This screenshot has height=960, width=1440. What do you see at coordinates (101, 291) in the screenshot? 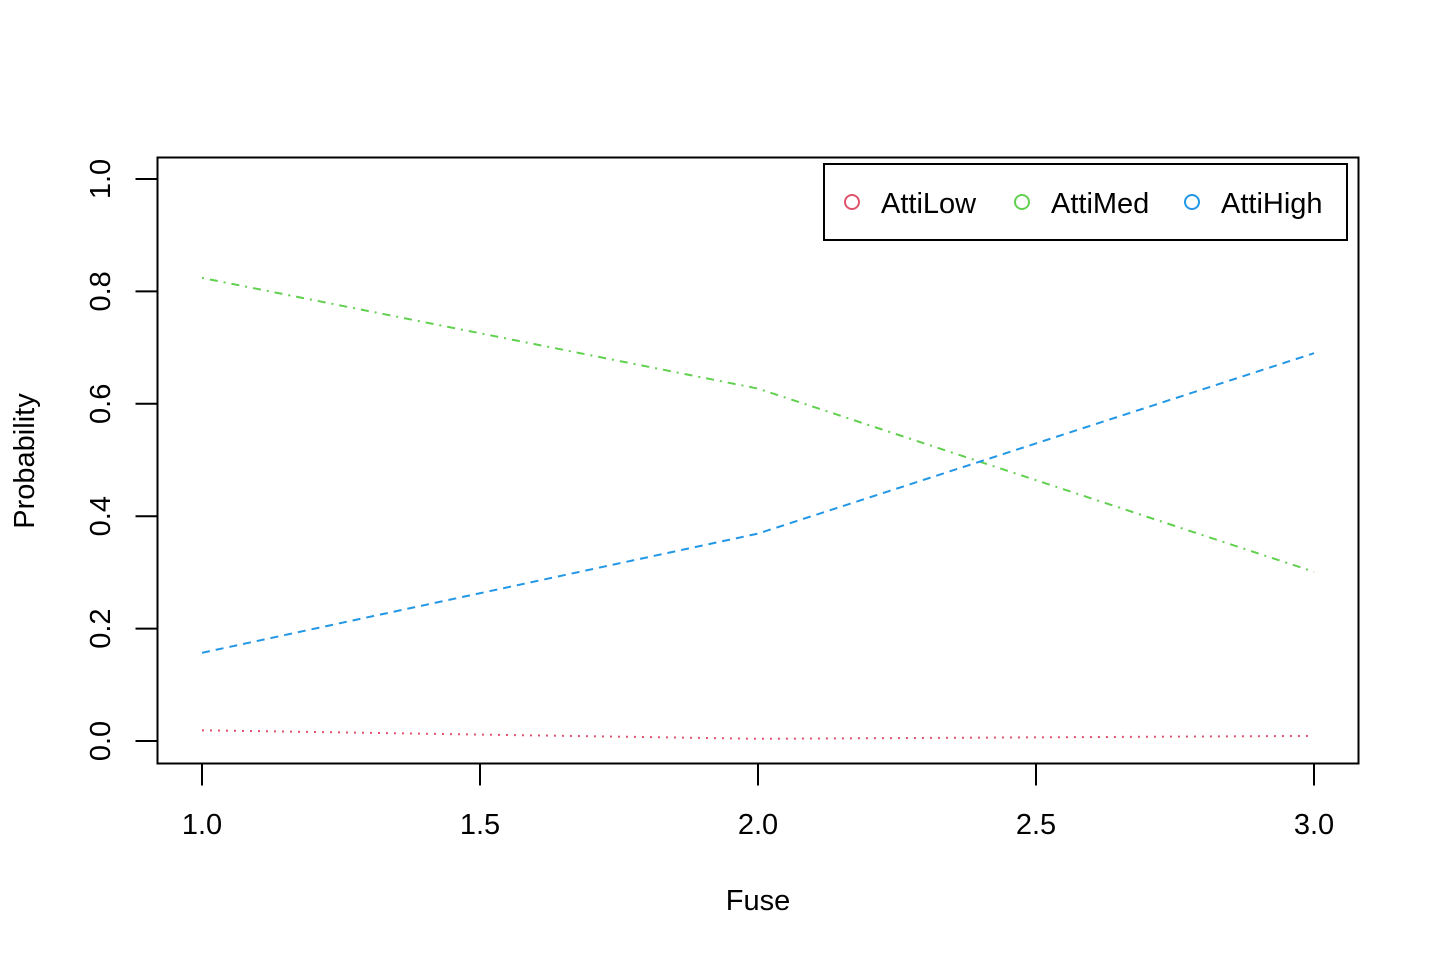
I see `y-tick-label: 0.8` at bounding box center [101, 291].